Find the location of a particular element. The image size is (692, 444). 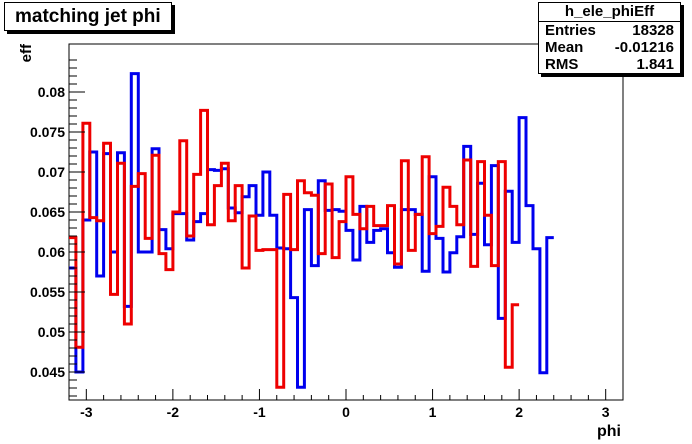

x-tick-label: 0 is located at coordinates (346, 412).